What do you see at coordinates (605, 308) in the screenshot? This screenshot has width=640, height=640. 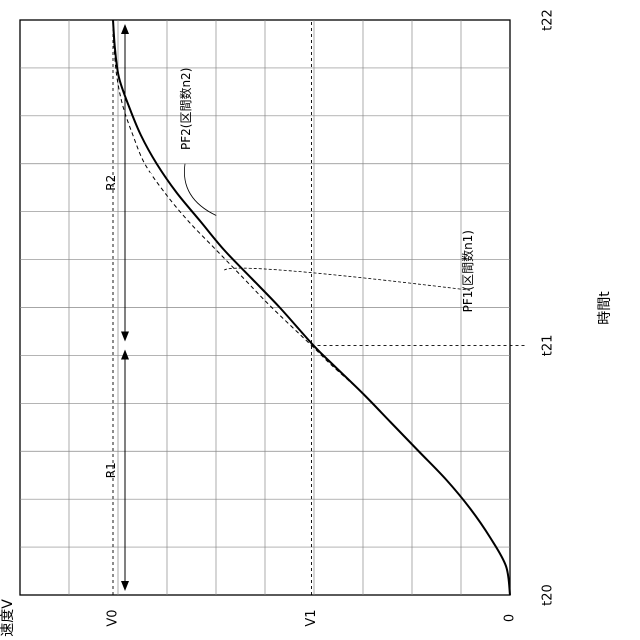 I see `x-axis-title: 時間t` at bounding box center [605, 308].